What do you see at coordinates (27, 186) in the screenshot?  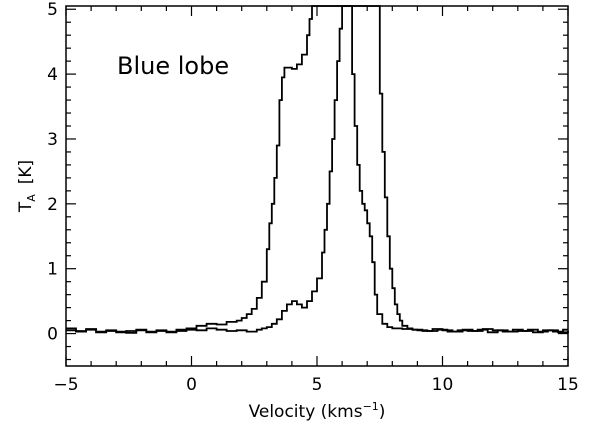 I see `y-axis-label: TA [K]` at bounding box center [27, 186].